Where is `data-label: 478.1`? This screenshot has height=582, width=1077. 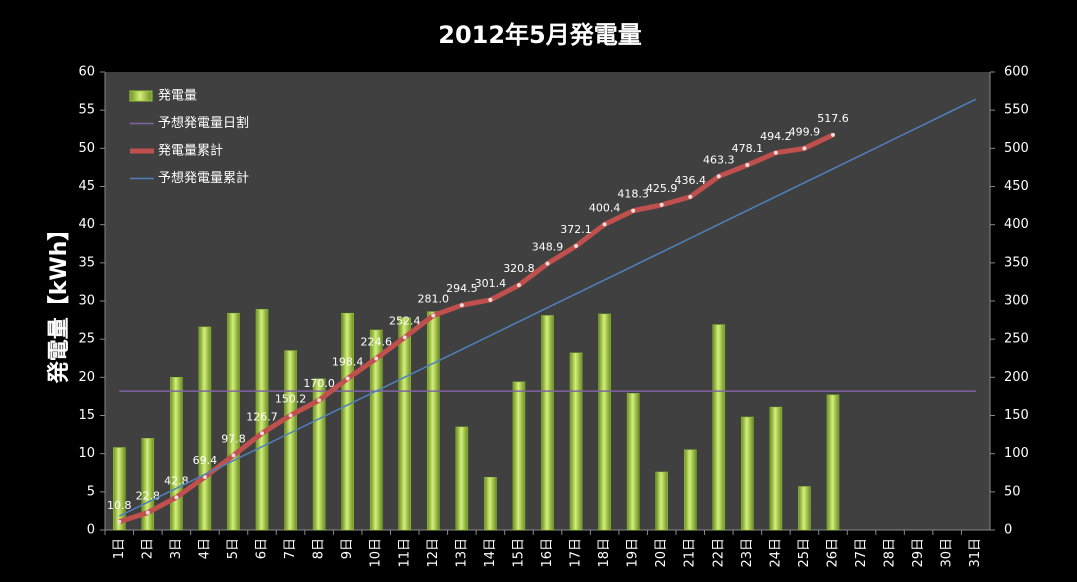
data-label: 478.1 is located at coordinates (748, 148).